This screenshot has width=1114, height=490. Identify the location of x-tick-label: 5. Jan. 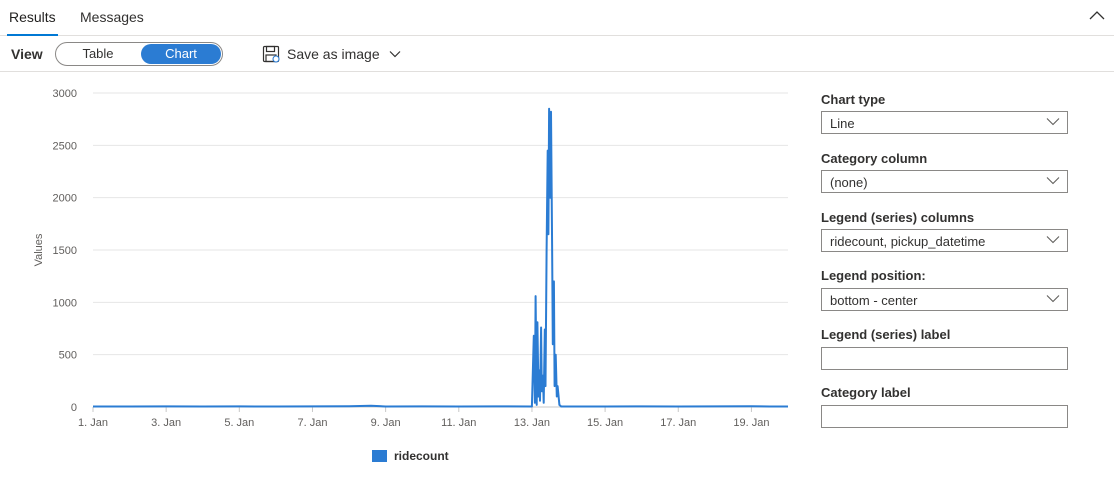
(239, 423).